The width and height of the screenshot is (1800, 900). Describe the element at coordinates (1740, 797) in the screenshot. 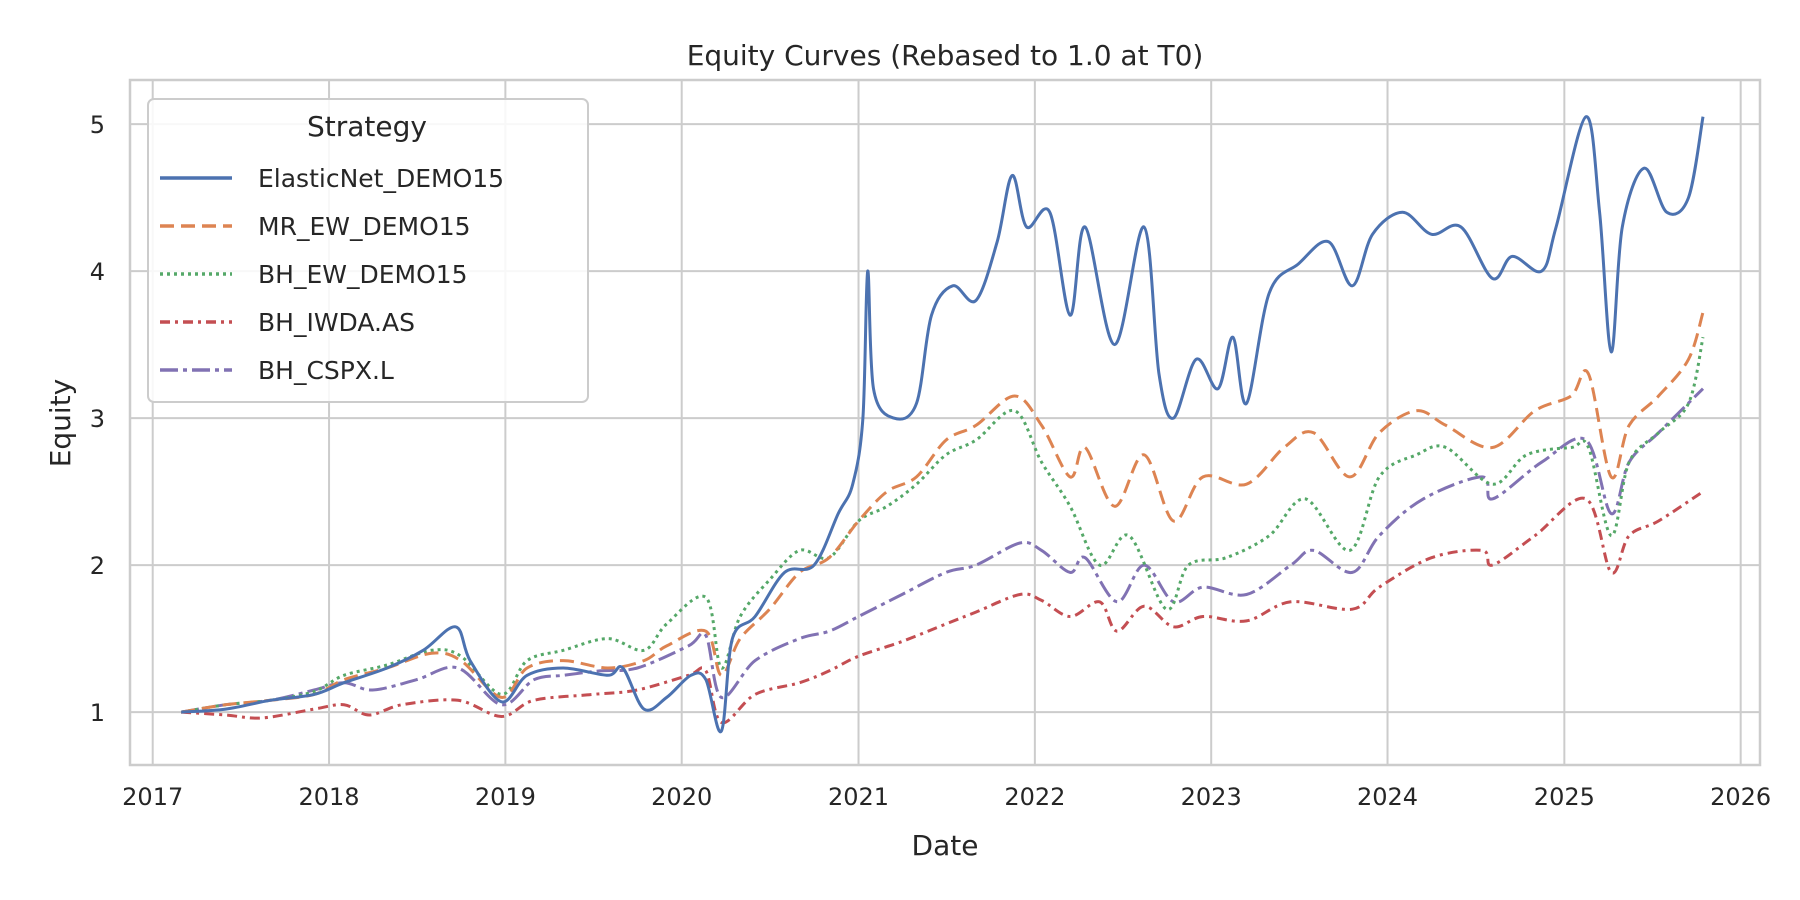

I see `x-tick-label: 2026` at that location.